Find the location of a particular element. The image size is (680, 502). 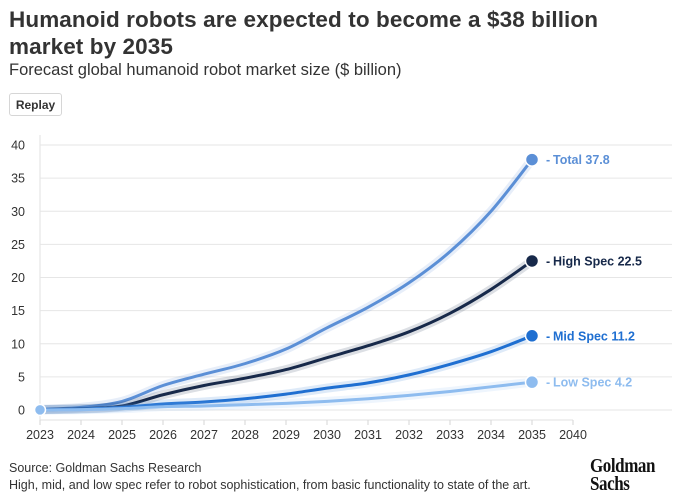

y-tick-label: 20 is located at coordinates (18, 278).